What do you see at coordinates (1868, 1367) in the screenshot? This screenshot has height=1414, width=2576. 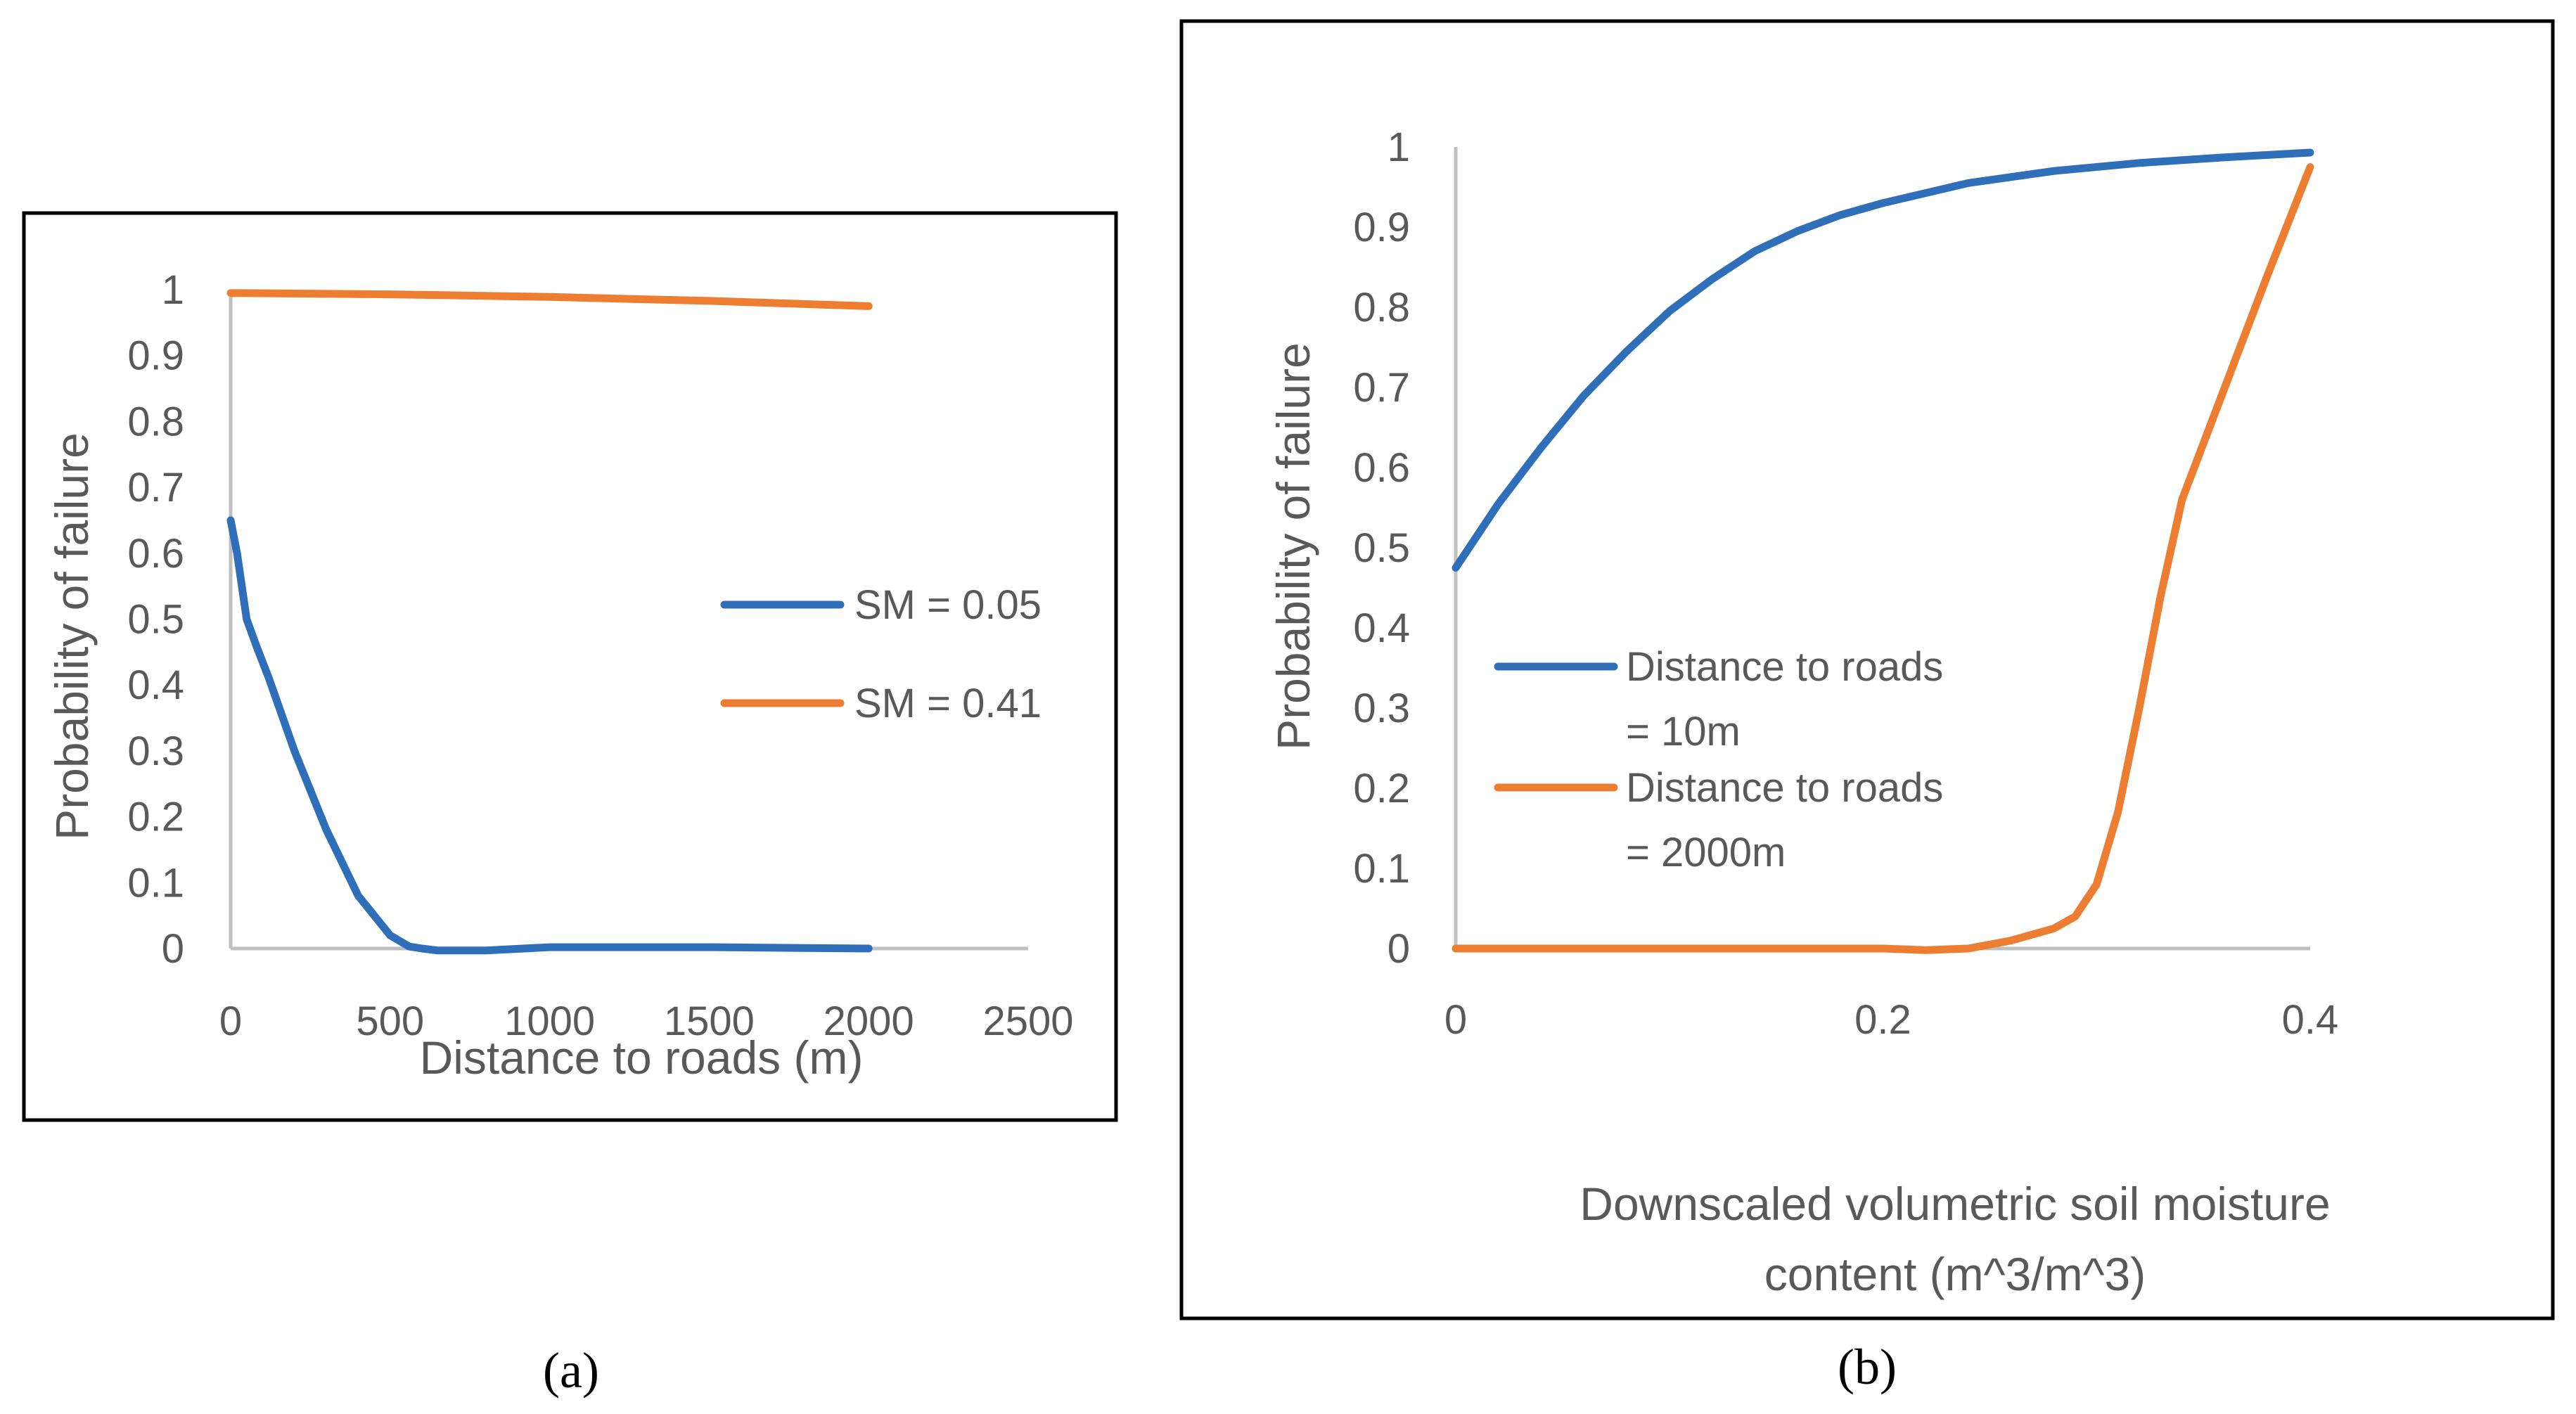 I see `panel-b-caption: (b)` at bounding box center [1868, 1367].